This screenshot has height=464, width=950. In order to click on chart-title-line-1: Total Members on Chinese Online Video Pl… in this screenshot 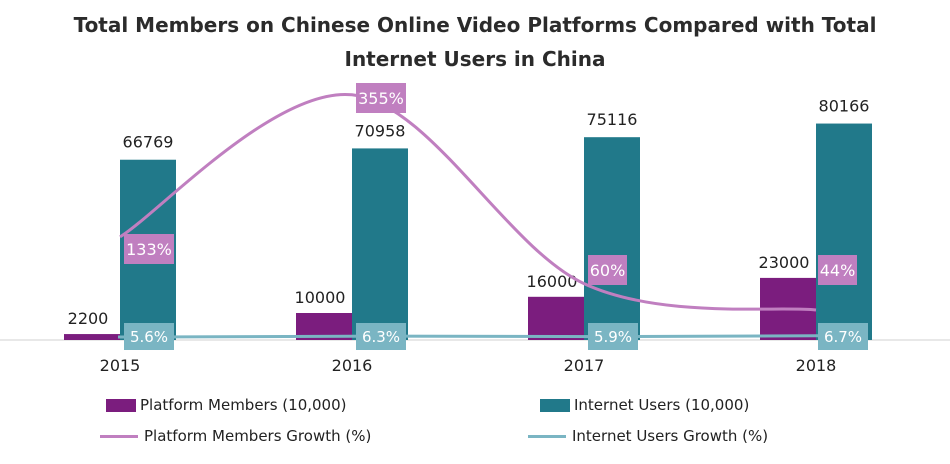, I will do `click(475, 25)`.